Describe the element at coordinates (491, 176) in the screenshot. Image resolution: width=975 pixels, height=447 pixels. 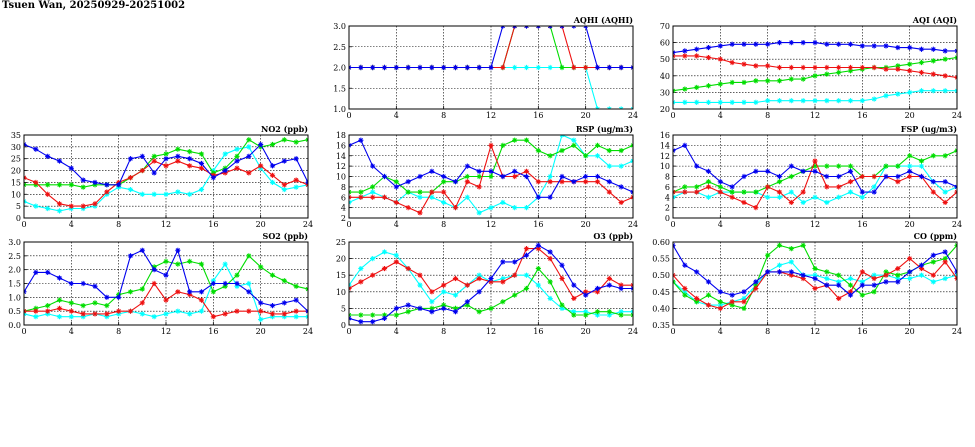
I see `plot-frame` at that location.